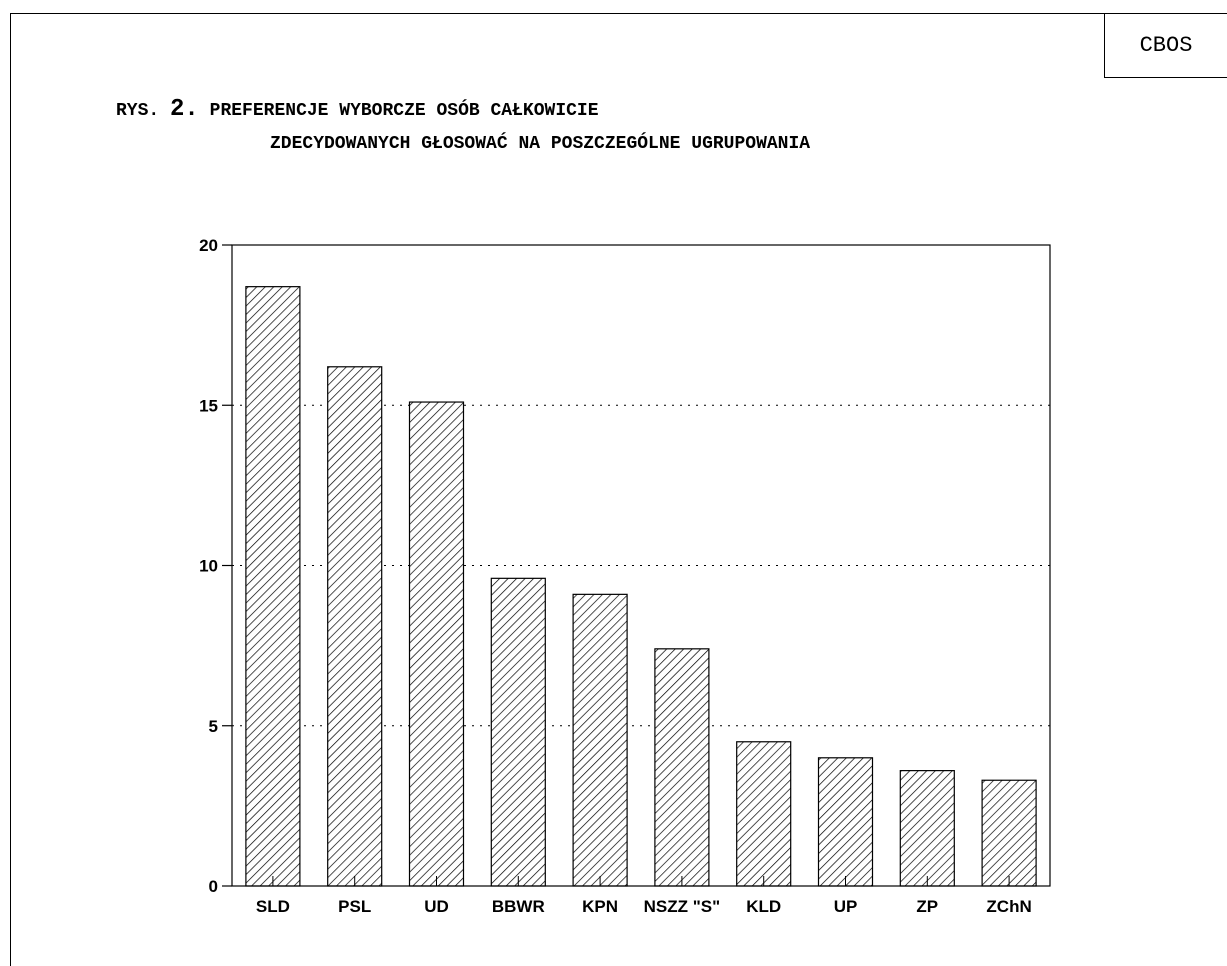  I want to click on x-tick-label: NSZZ "S", so click(682, 906).